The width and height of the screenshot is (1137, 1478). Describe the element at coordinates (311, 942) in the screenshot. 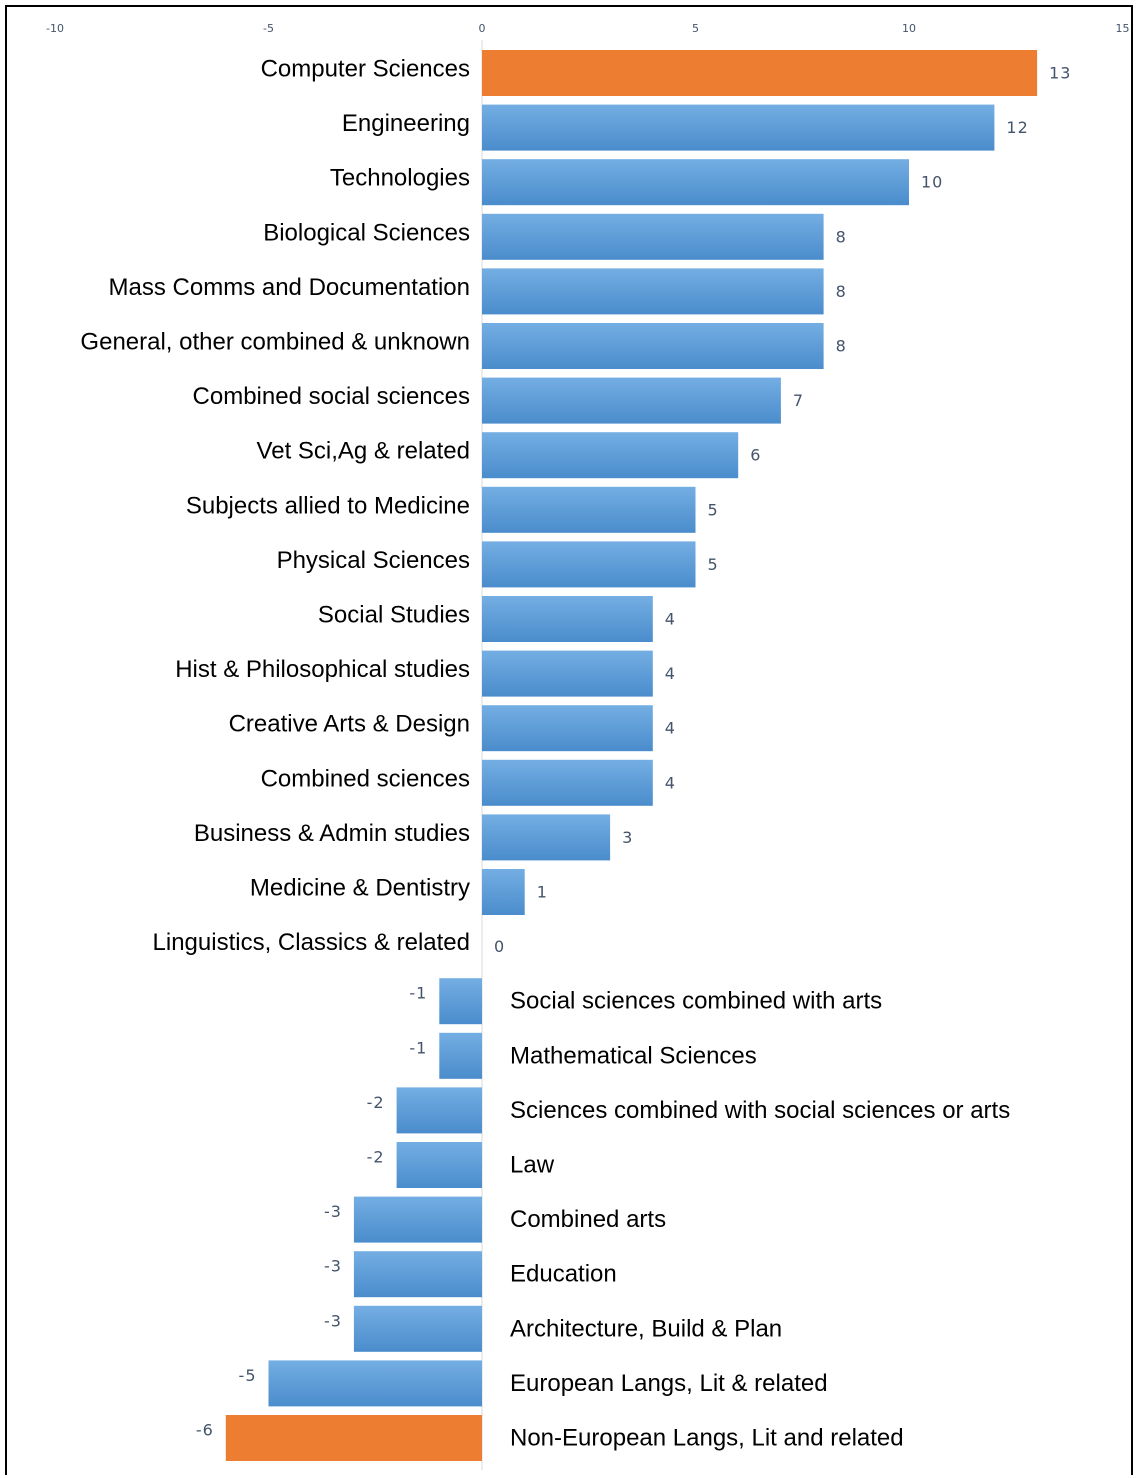

I see `category-label: Linguistics, Classics & related` at that location.